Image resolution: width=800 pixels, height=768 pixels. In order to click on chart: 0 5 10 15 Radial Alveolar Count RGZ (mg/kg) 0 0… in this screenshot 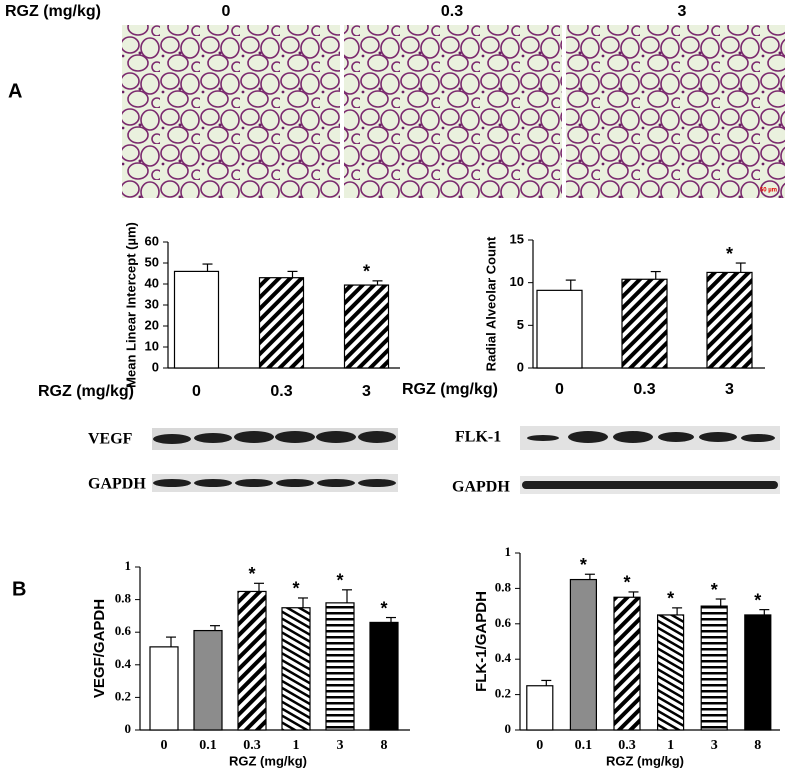, I will do `click(583, 314)`.